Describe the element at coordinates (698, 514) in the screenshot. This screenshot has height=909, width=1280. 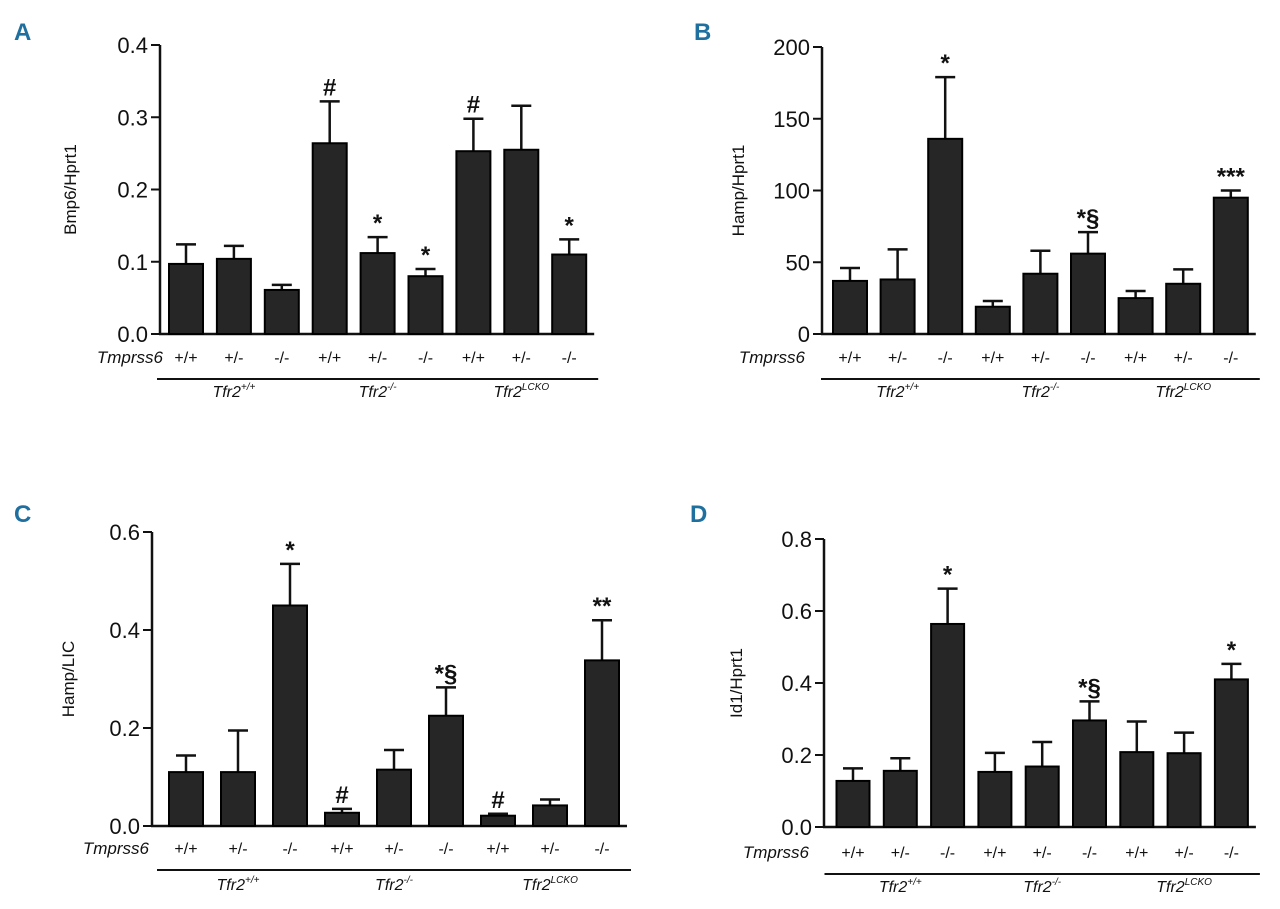
I see `panel-letter: D` at that location.